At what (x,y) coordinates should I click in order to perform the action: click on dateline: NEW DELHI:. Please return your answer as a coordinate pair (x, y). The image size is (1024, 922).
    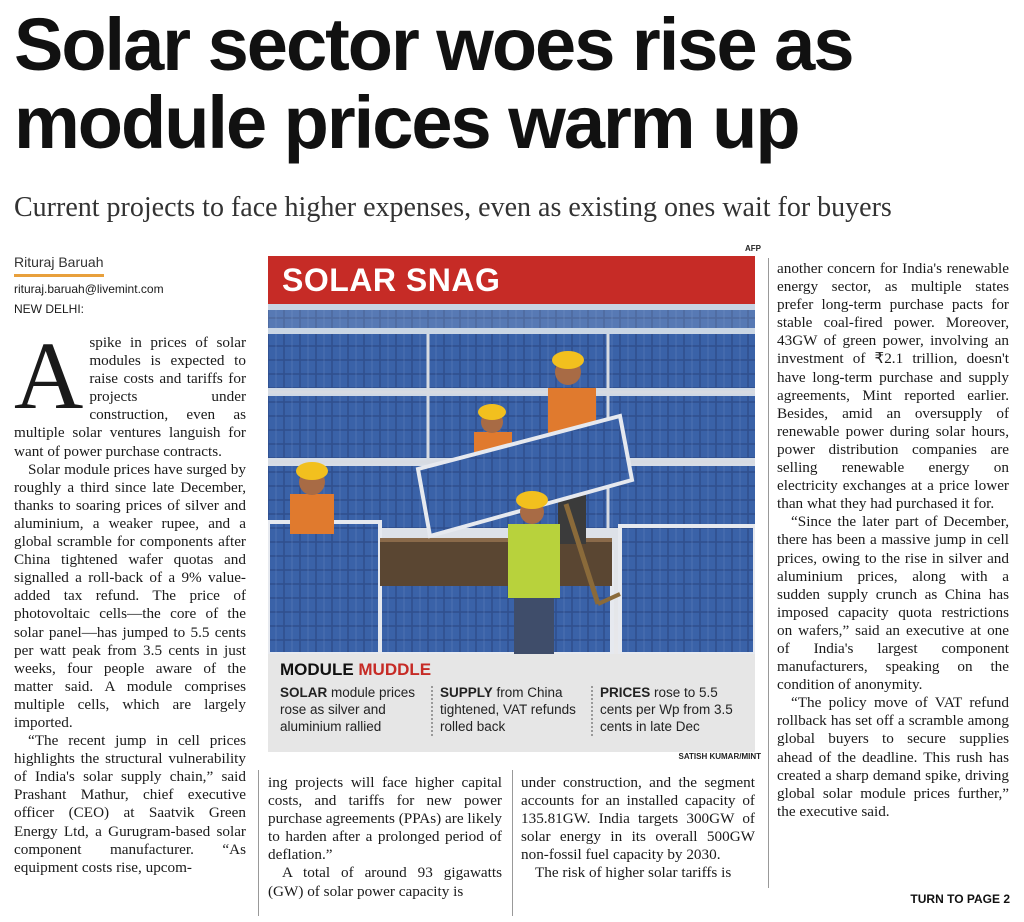
    Looking at the image, I should click on (49, 309).